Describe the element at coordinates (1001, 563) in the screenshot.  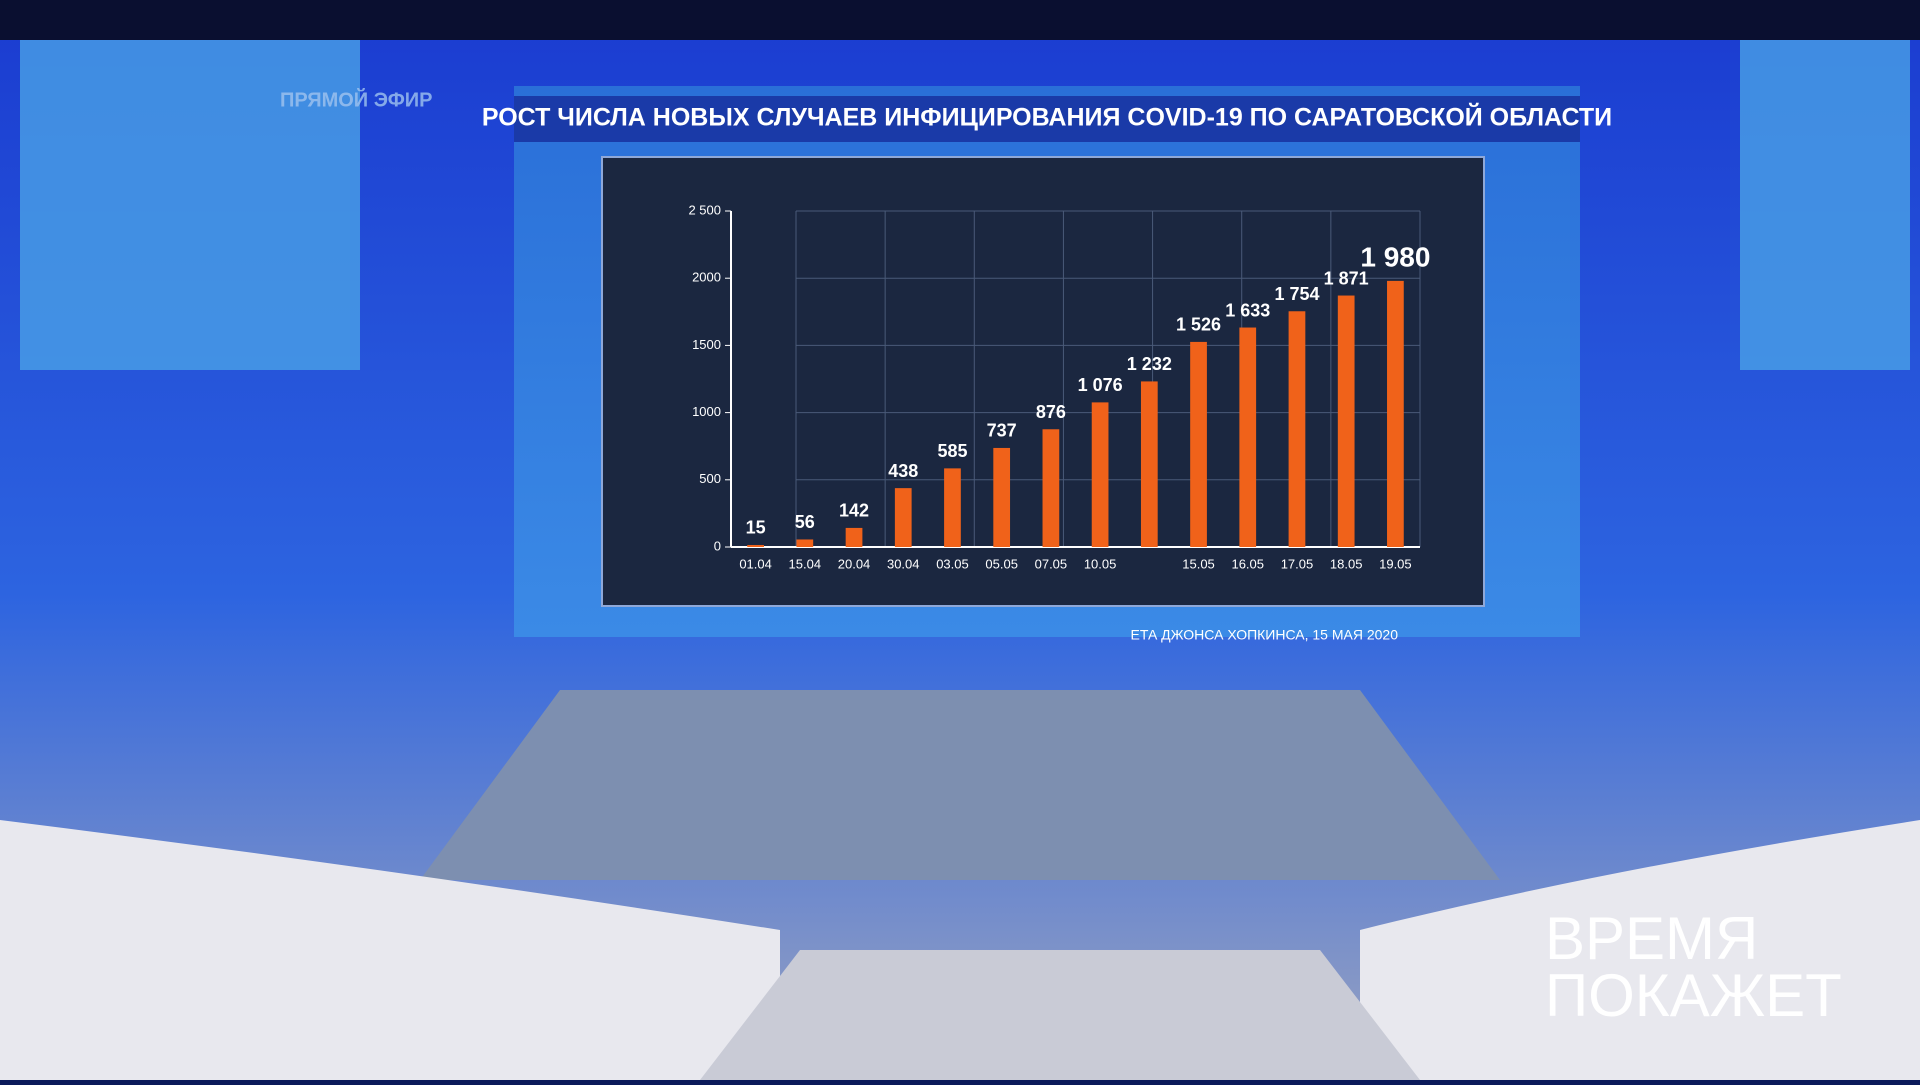
I see `x-tick-label: 05.05` at that location.